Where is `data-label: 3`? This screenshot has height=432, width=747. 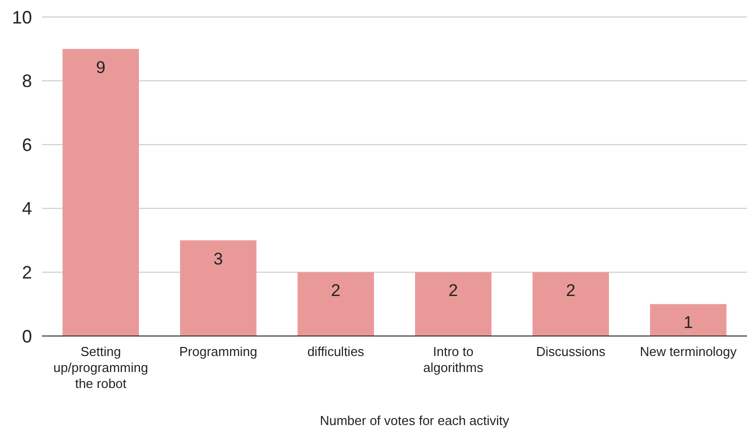 data-label: 3 is located at coordinates (218, 258).